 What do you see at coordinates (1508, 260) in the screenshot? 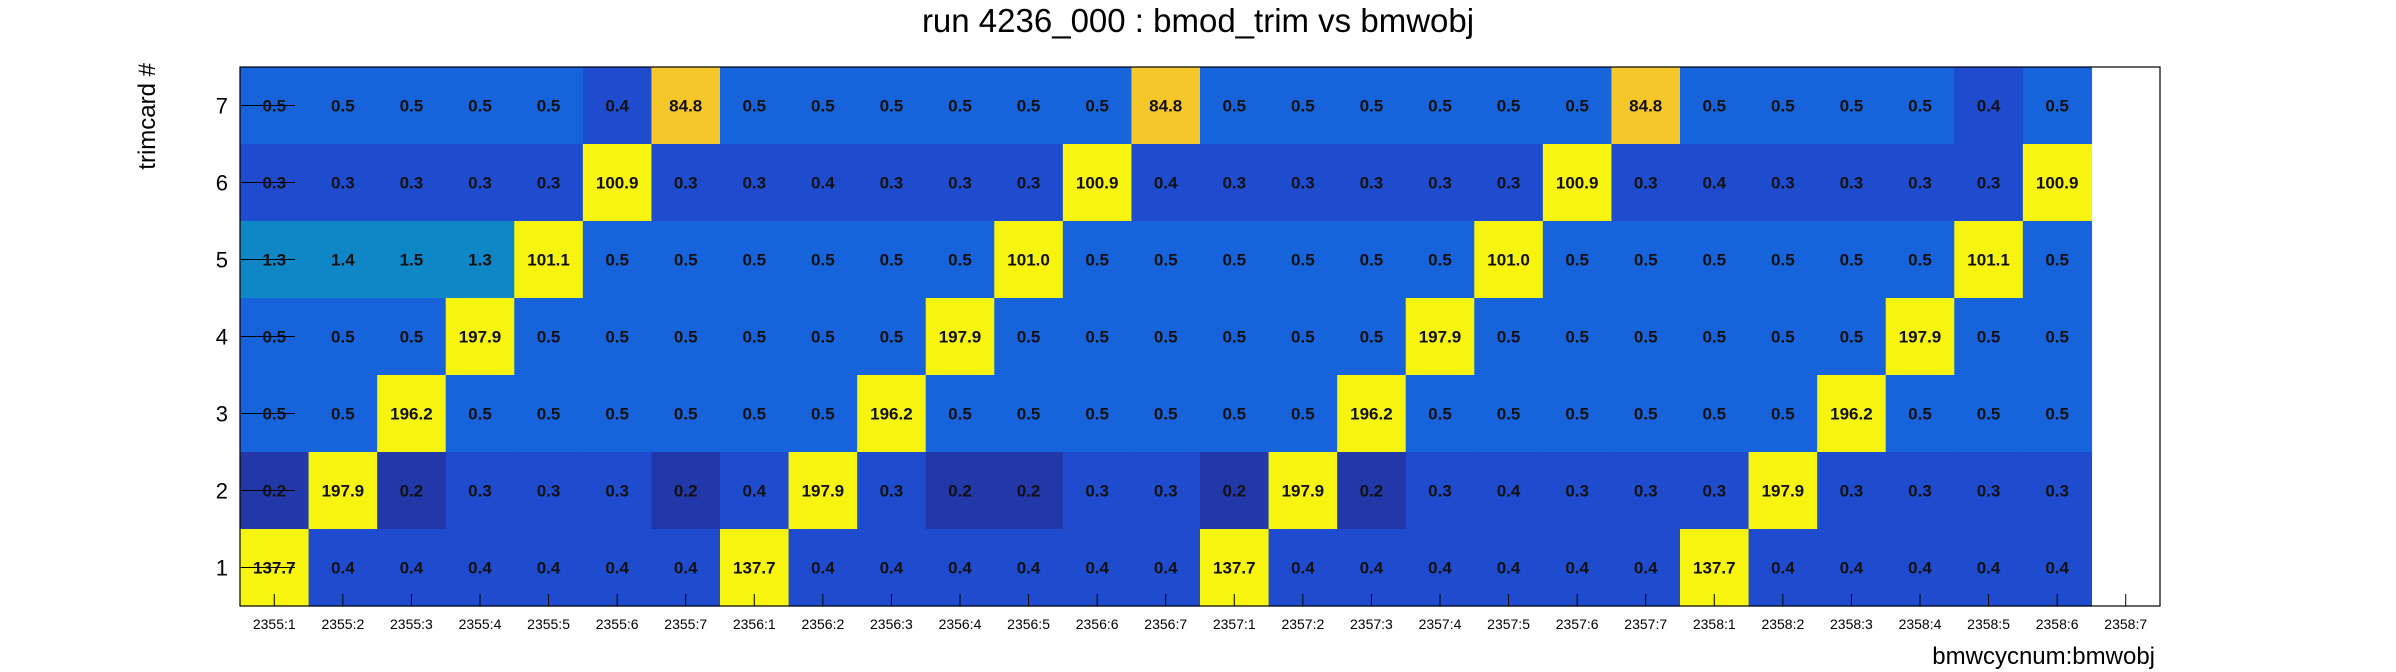
I see `cell-value-label: 101.0` at bounding box center [1508, 260].